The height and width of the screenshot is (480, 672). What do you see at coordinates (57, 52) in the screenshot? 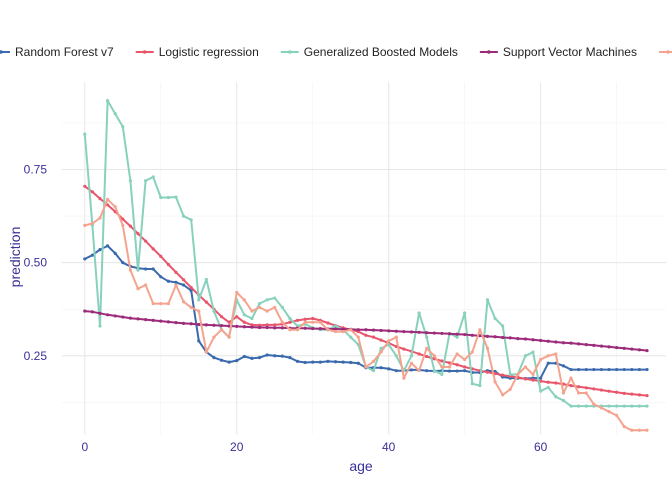
I see `legend-item-1: Random Forest v7` at bounding box center [57, 52].